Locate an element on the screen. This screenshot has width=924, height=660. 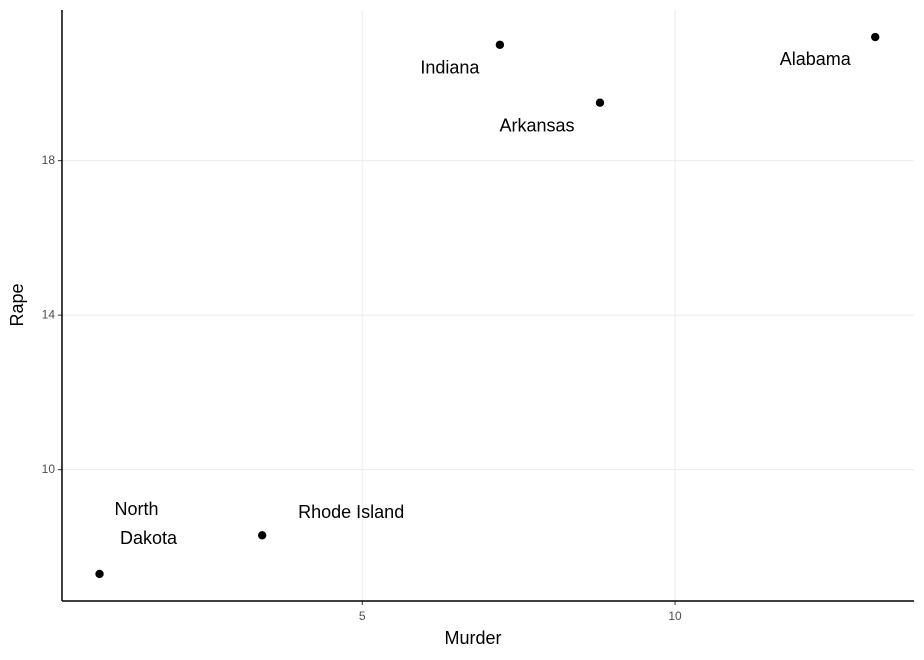
point-label: Alabama is located at coordinates (816, 59).